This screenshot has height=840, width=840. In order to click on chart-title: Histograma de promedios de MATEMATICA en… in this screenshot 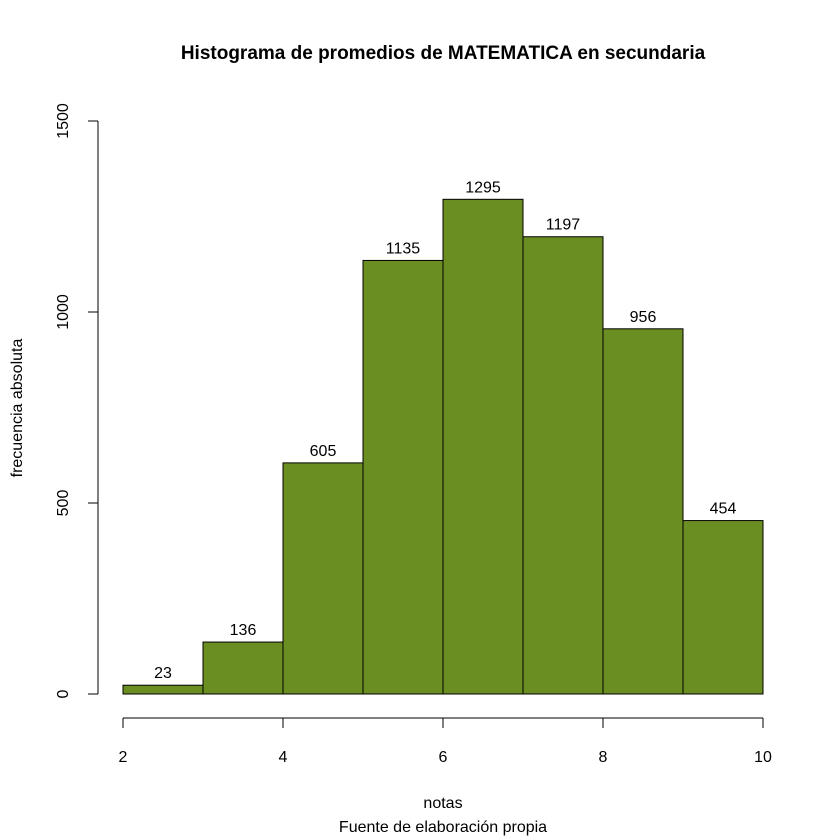, I will do `click(443, 53)`.